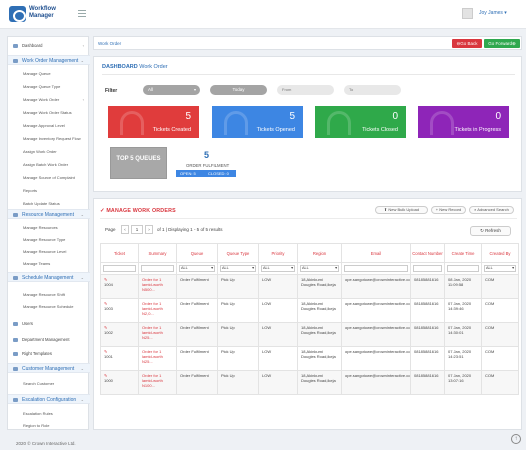 This screenshot has height=450, width=526. What do you see at coordinates (463, 268) in the screenshot?
I see `filter-create-time-input` at bounding box center [463, 268].